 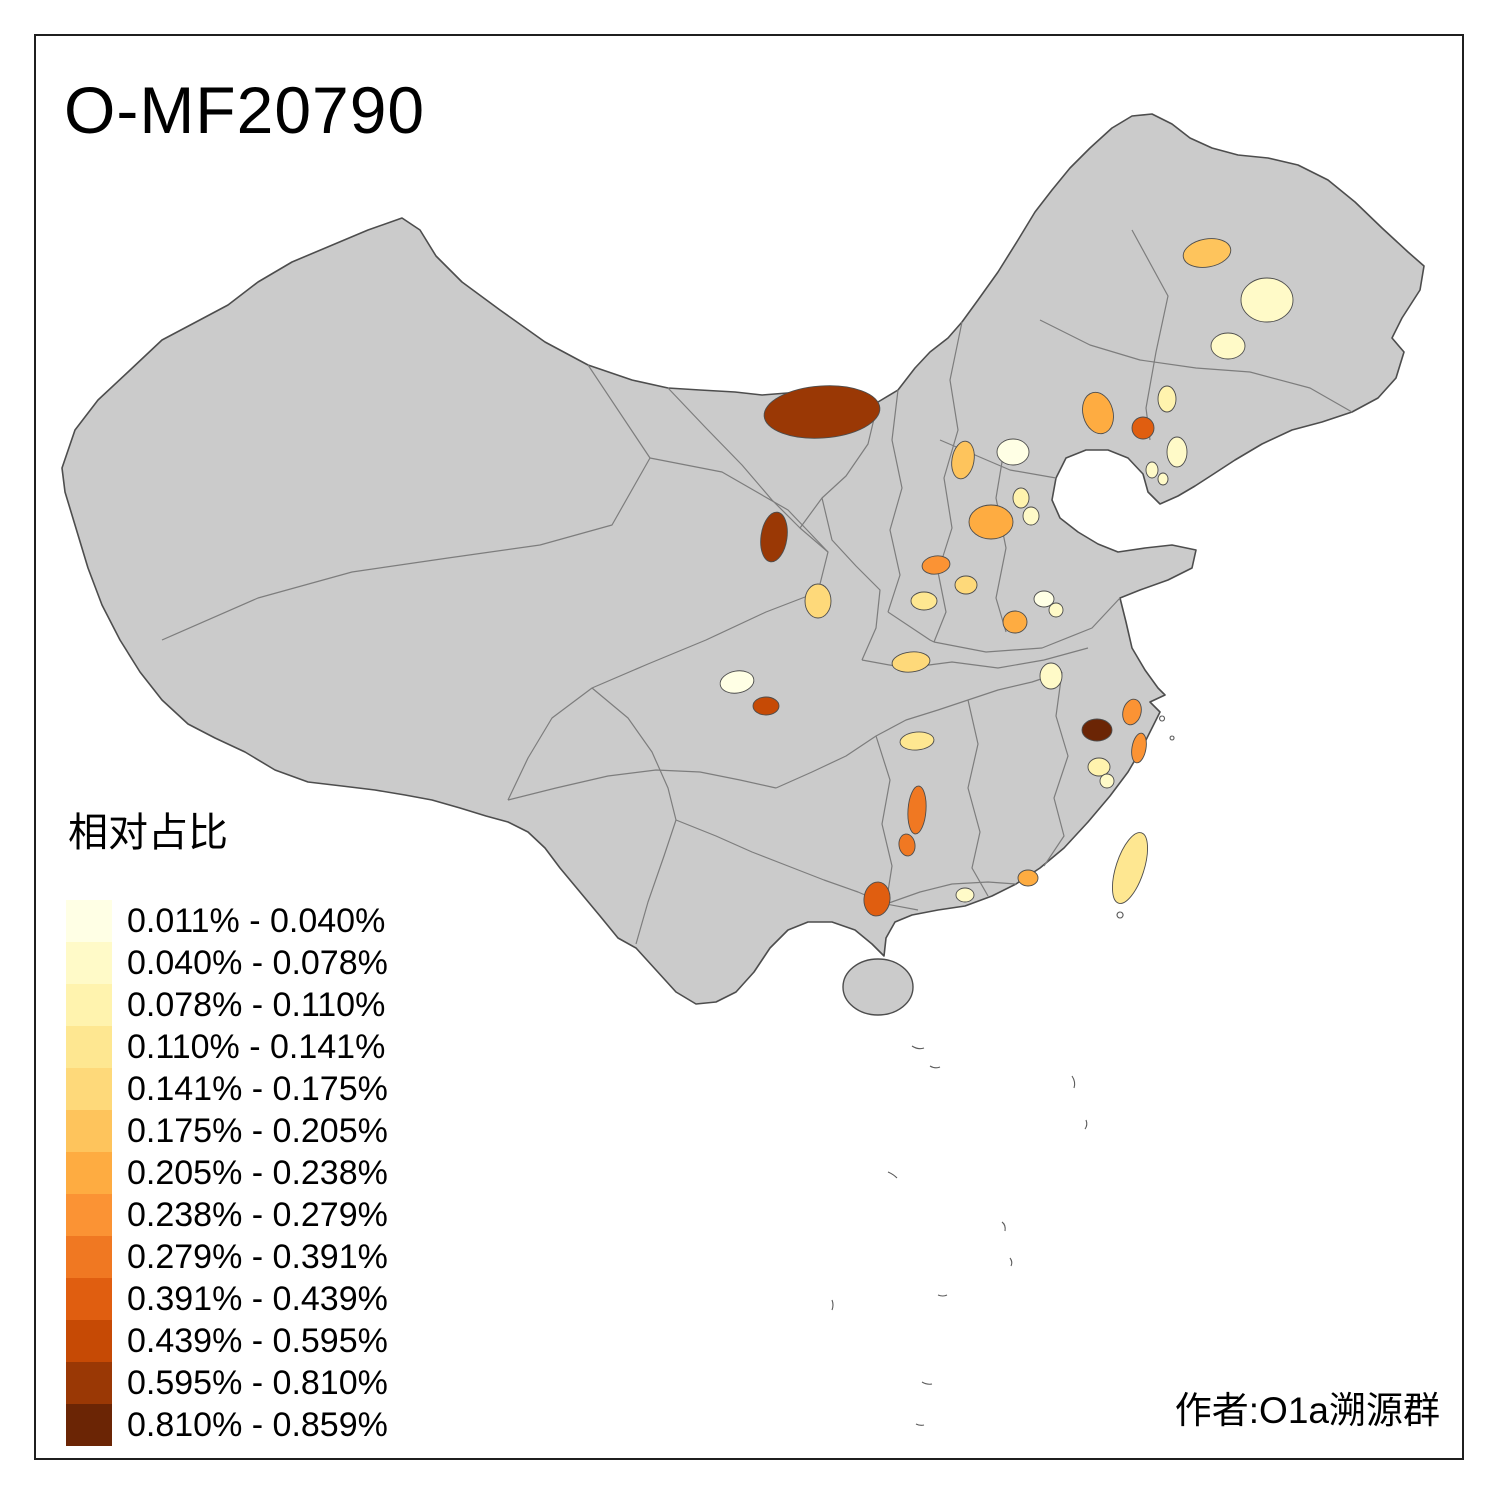 What do you see at coordinates (257, 1256) in the screenshot?
I see `legend-label: 0.279% - 0.391%` at bounding box center [257, 1256].